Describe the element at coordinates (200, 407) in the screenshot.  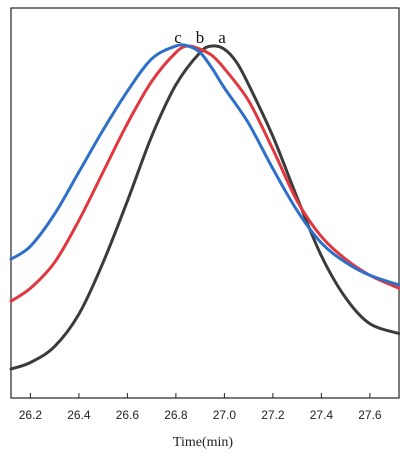
I see `x-axis: 26.2 26.4 26.6 26.8 27.0 27.2 27.4 27.6` at that location.